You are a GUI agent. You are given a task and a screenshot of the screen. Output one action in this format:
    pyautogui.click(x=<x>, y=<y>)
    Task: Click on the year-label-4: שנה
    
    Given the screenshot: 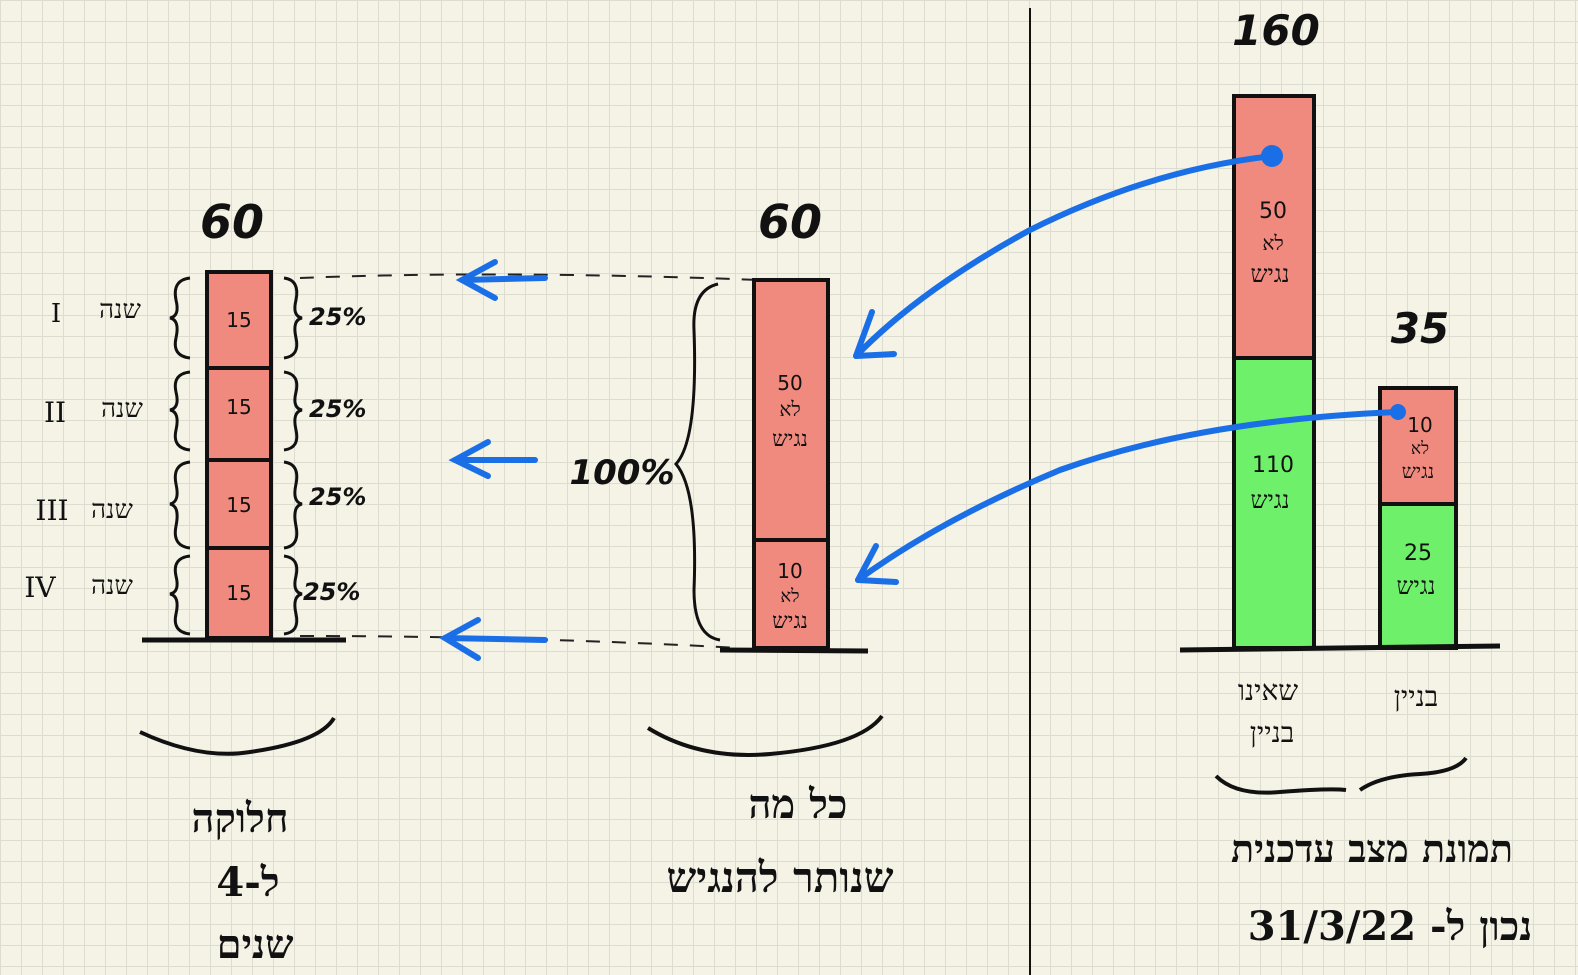 What is the action you would take?
    pyautogui.click(x=112, y=586)
    